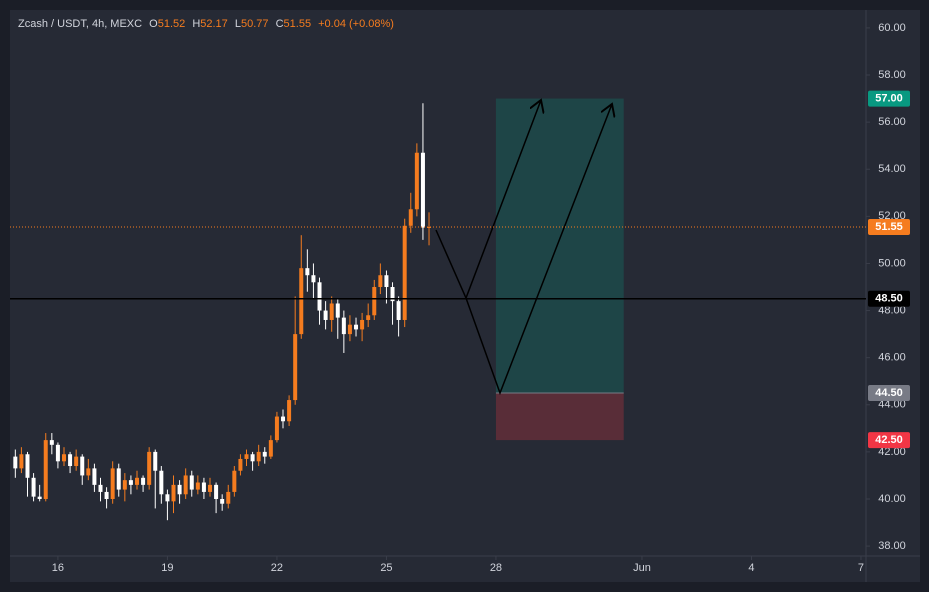 Image resolution: width=929 pixels, height=592 pixels. I want to click on change: +0.04 (+0.08%), so click(356, 24).